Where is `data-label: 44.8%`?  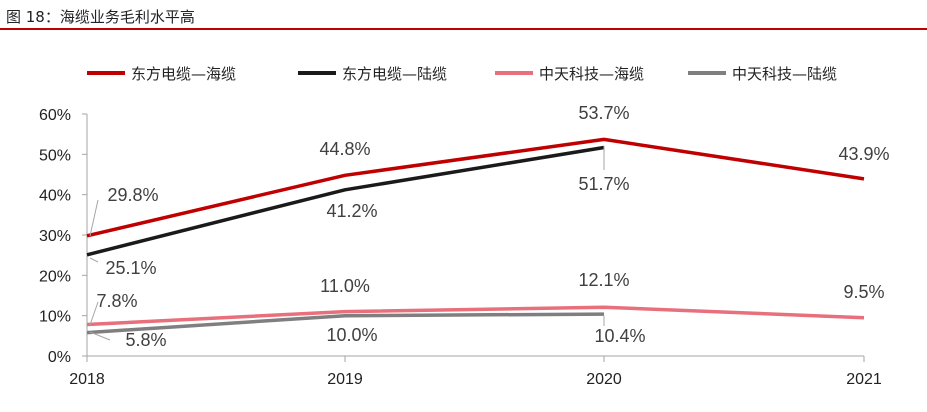
data-label: 44.8% is located at coordinates (344, 149).